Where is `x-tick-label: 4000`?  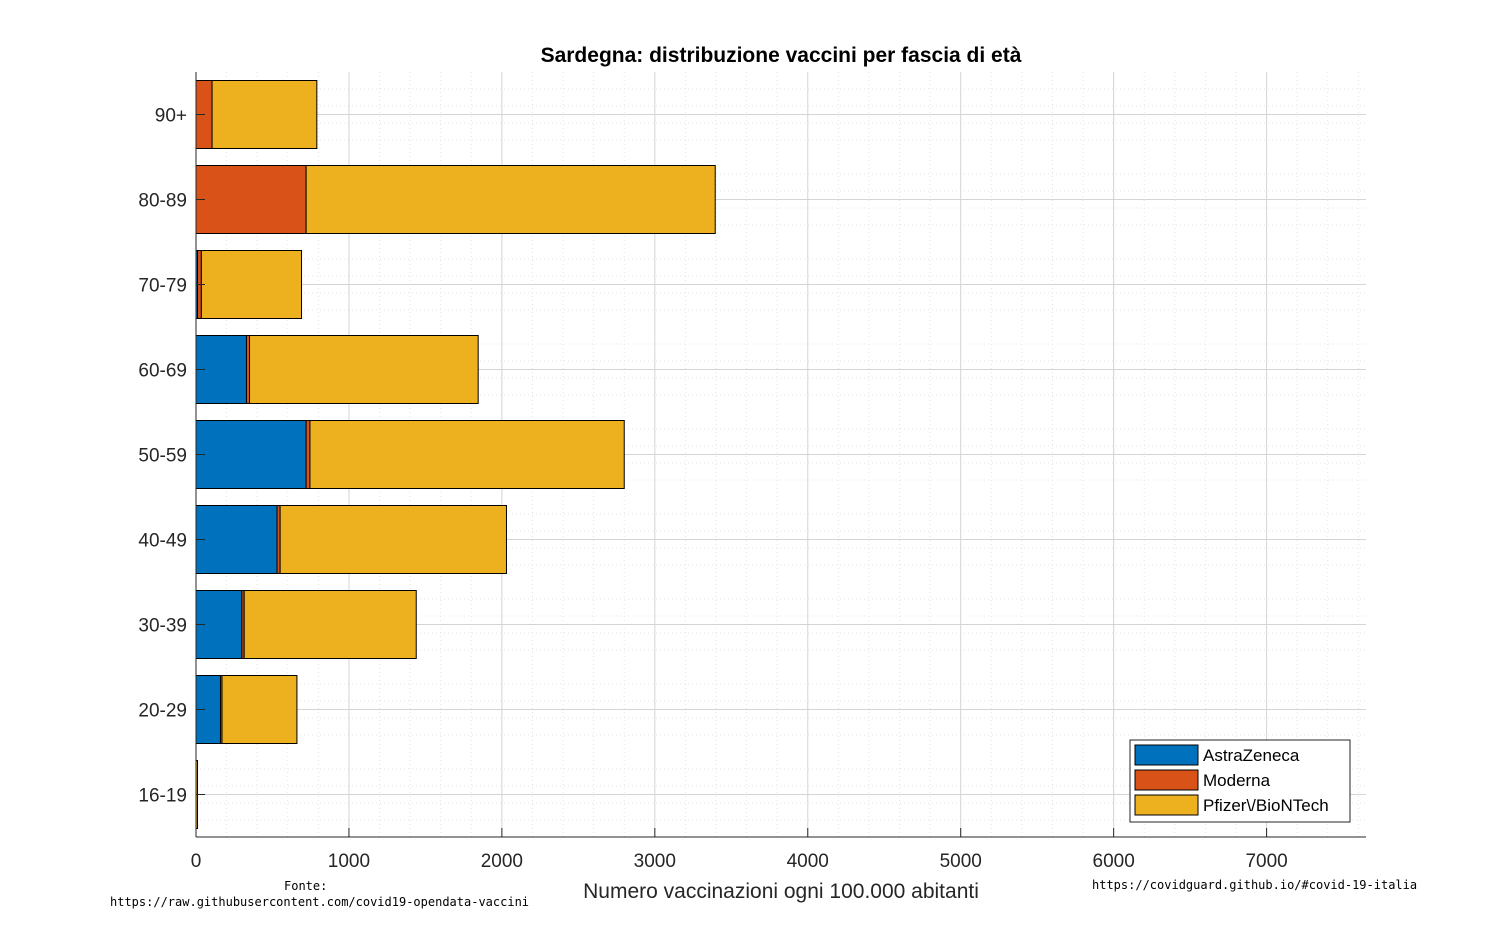 x-tick-label: 4000 is located at coordinates (808, 861).